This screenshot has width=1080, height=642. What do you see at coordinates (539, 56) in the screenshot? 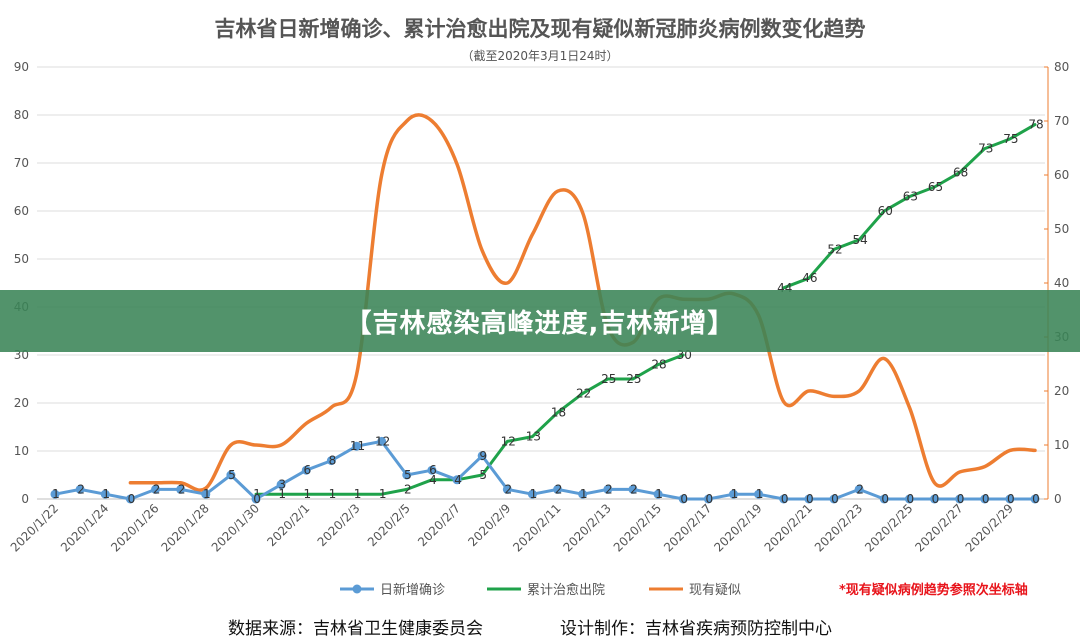
I see `chart-subtitle: （截至2020年3月1日24时）` at bounding box center [539, 56].